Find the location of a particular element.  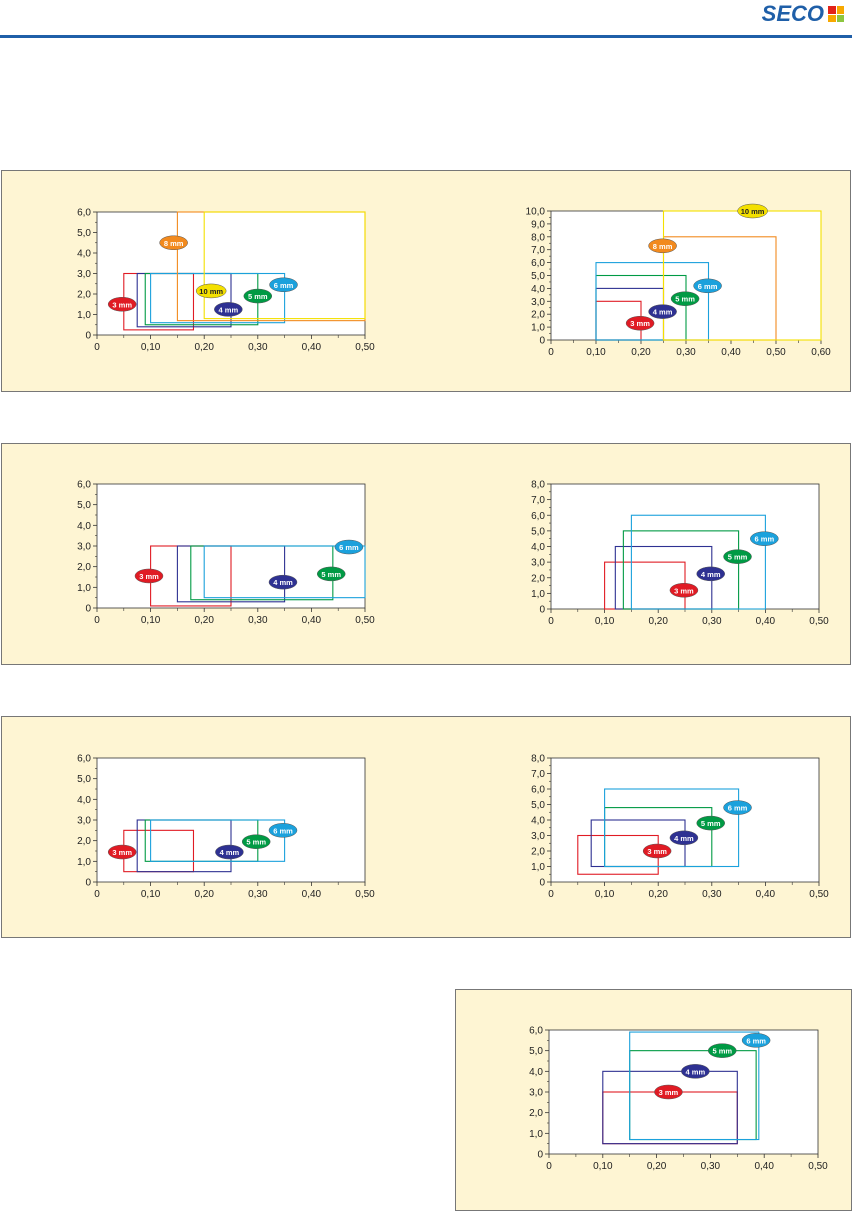

range-rect-10mm is located at coordinates (284, 265).